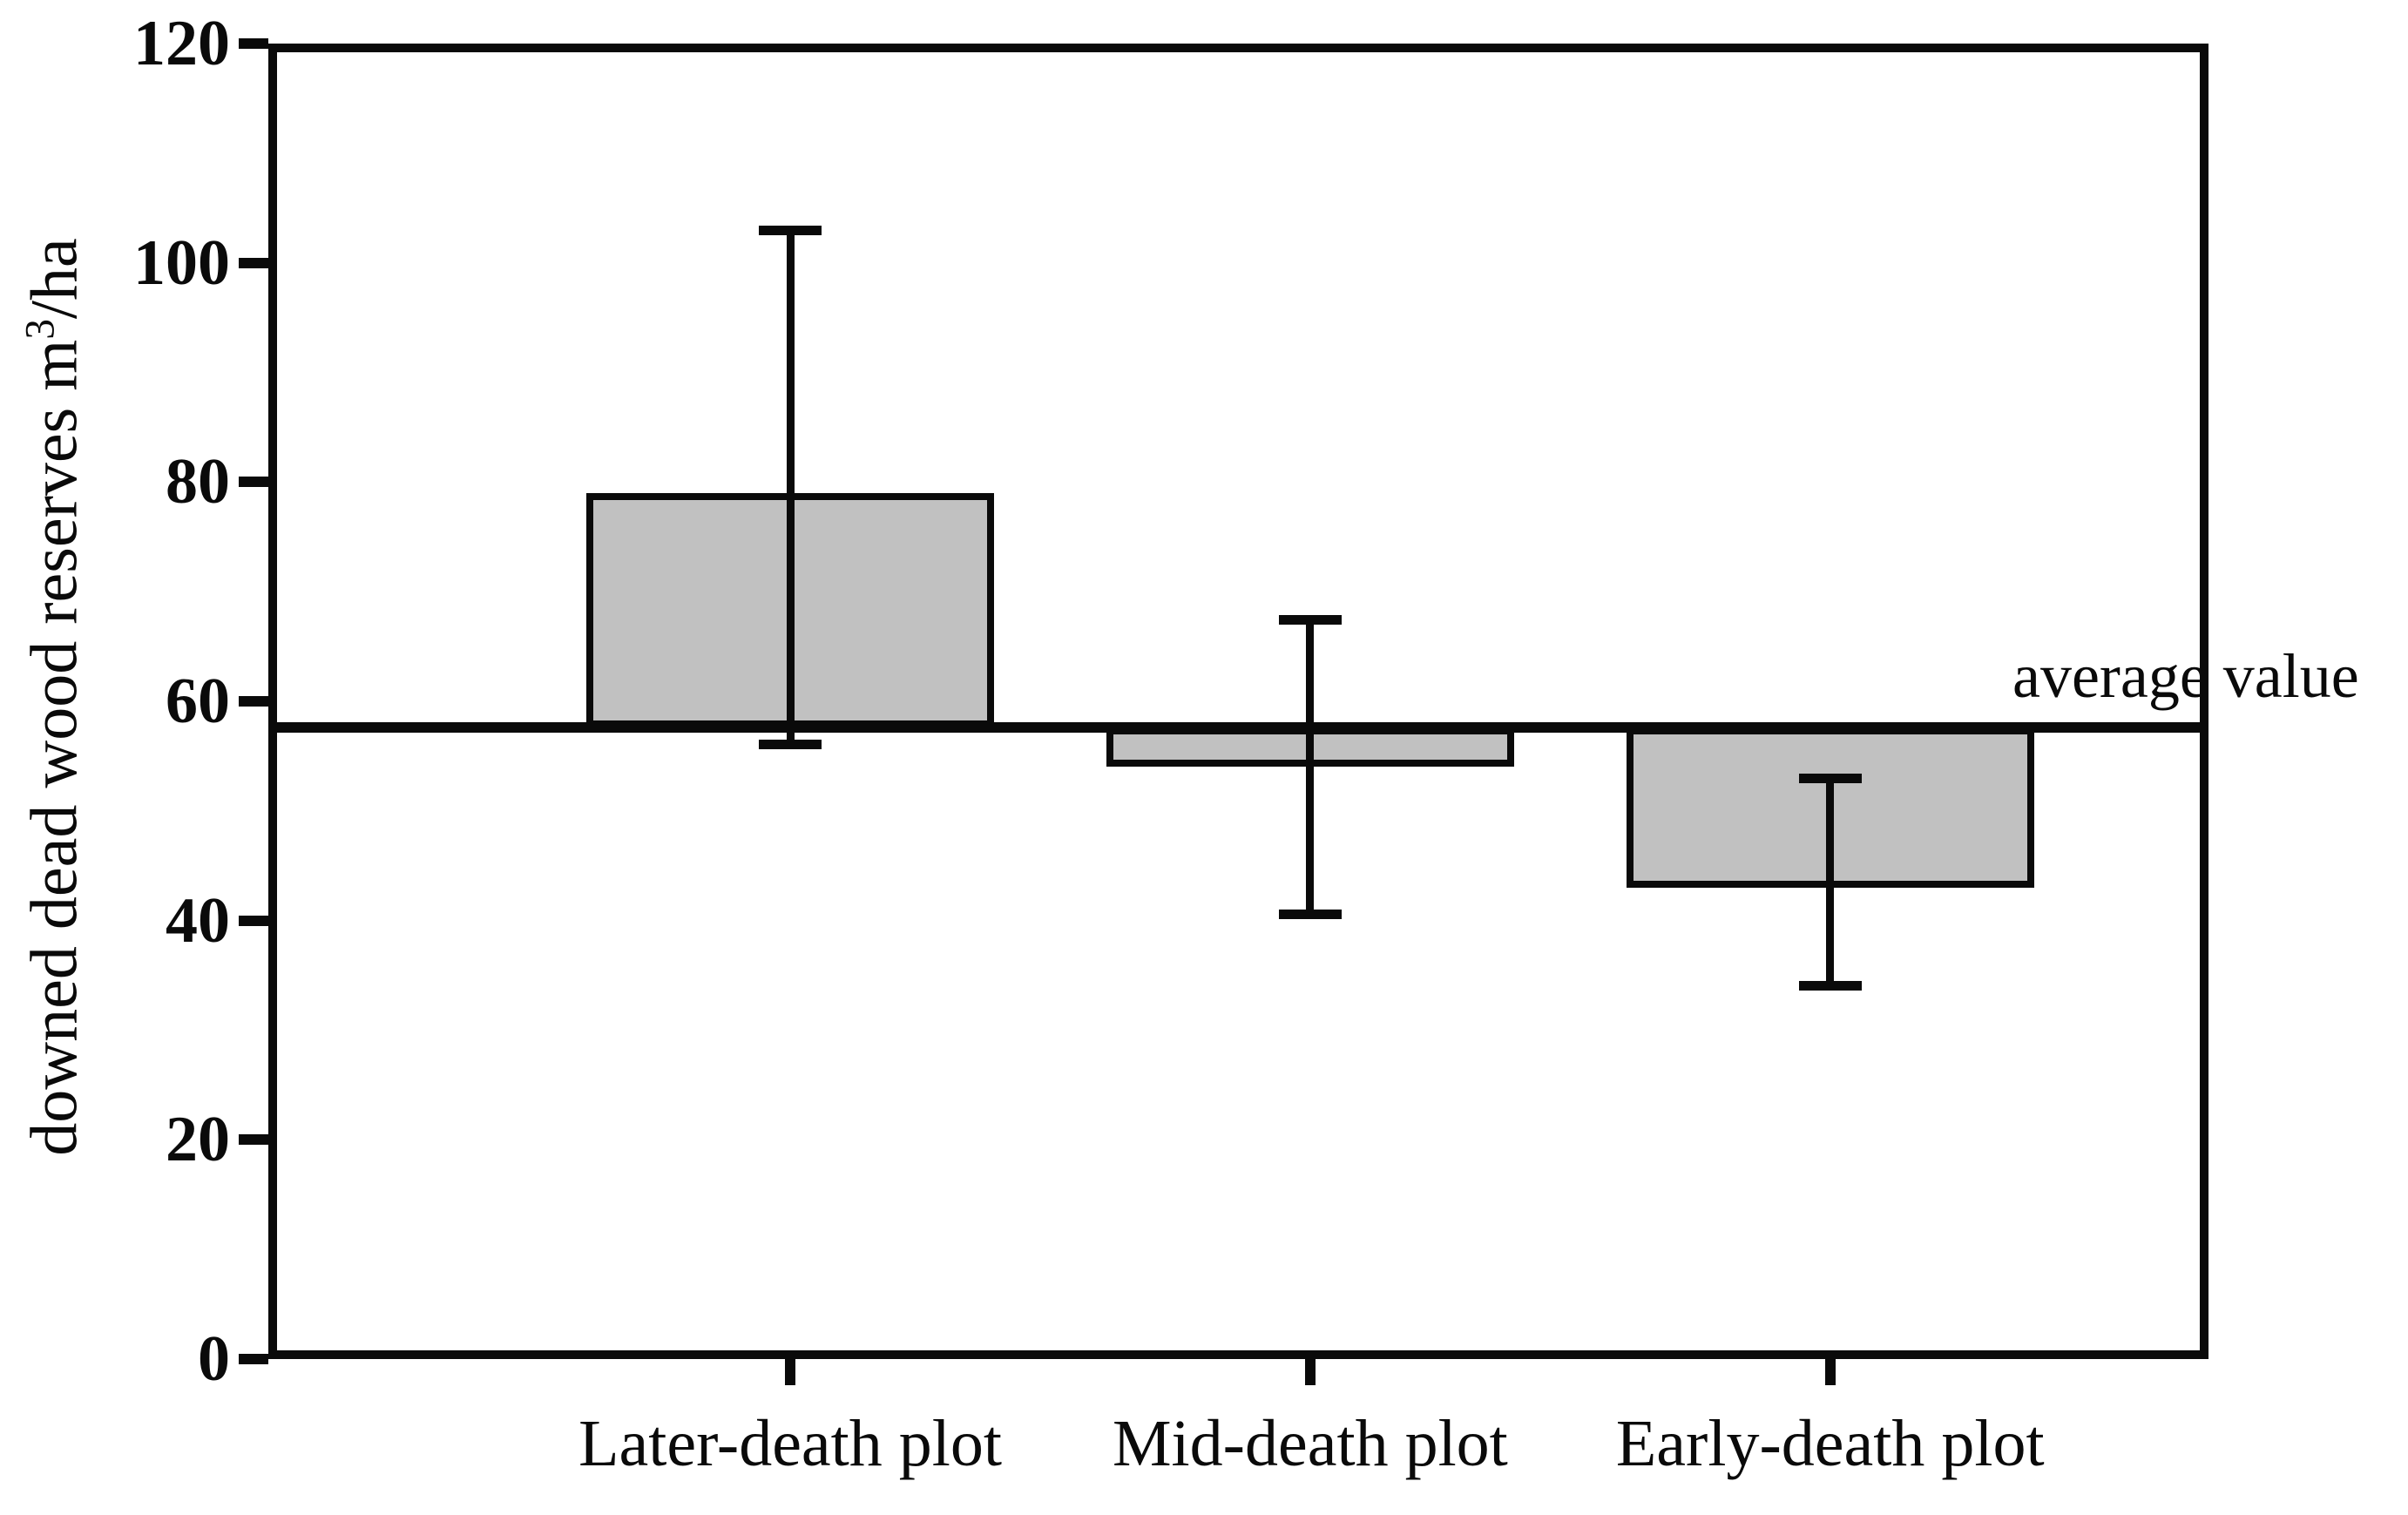 The image size is (2408, 1515). Describe the element at coordinates (181, 263) in the screenshot. I see `y-tick-label: 100` at that location.